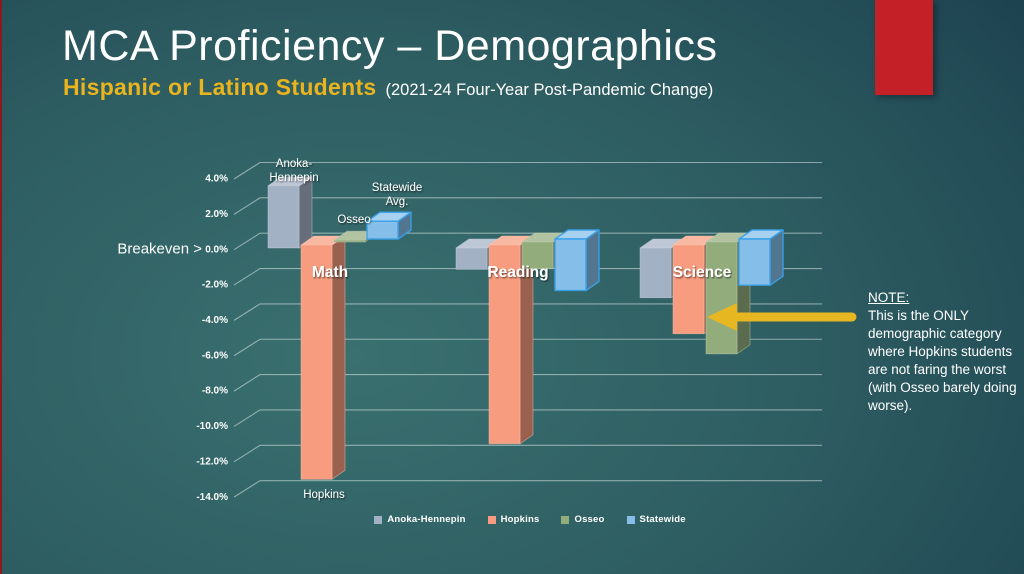  Describe the element at coordinates (889, 297) in the screenshot. I see `note-heading: NOTE:` at that location.